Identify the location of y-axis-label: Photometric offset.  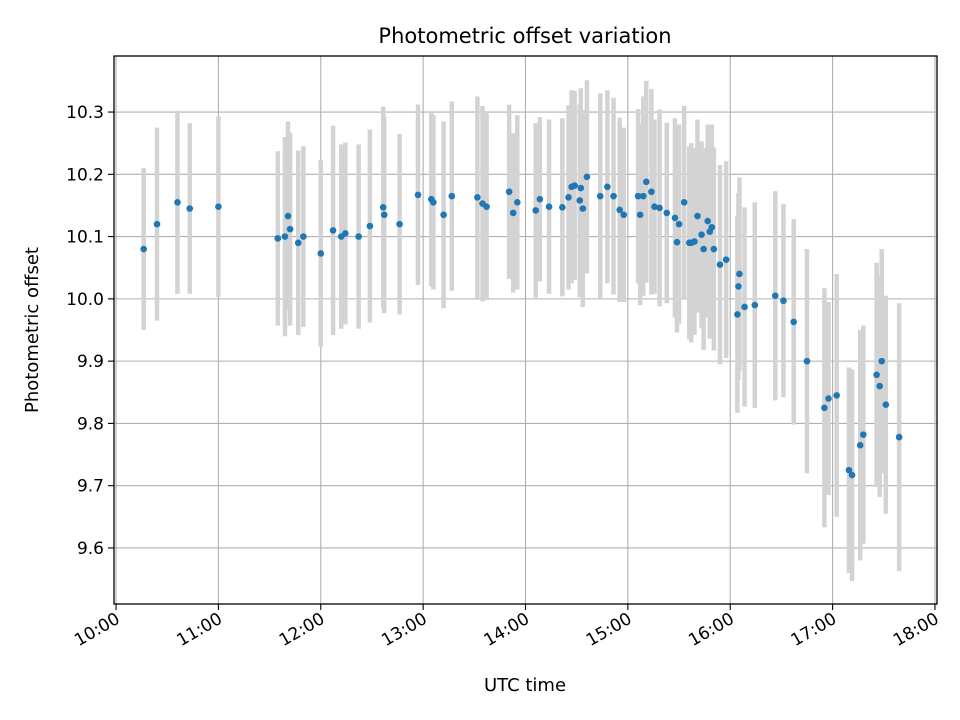
(32, 330).